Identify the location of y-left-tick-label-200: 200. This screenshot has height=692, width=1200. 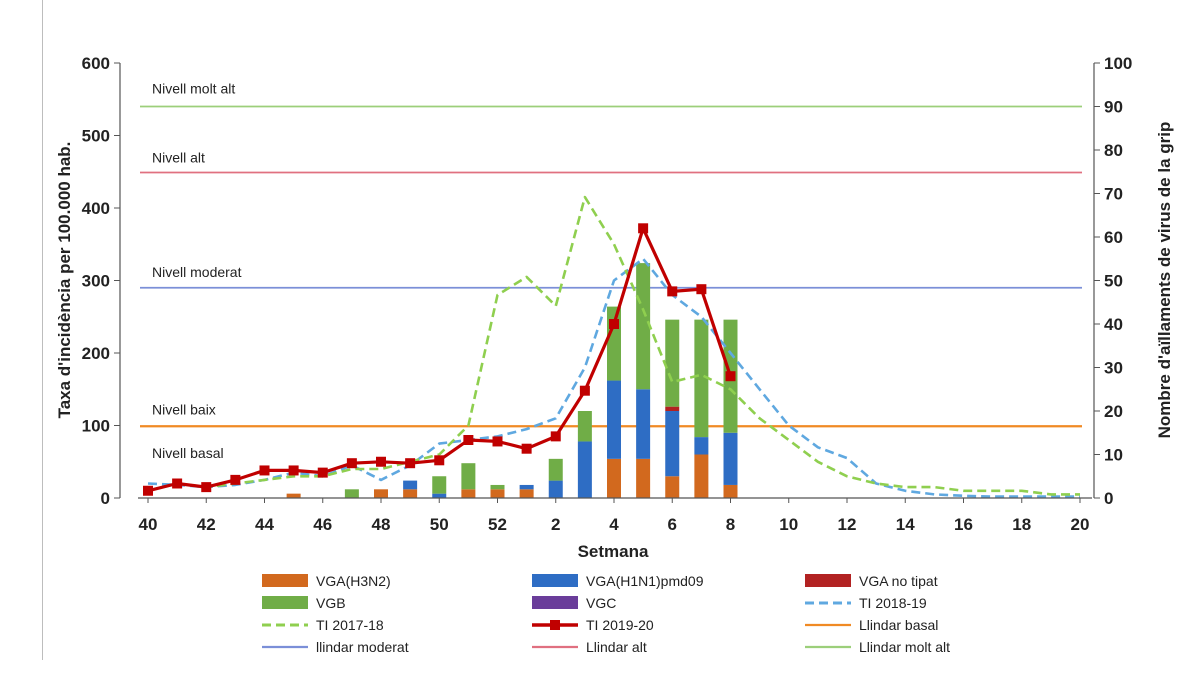
(96, 353).